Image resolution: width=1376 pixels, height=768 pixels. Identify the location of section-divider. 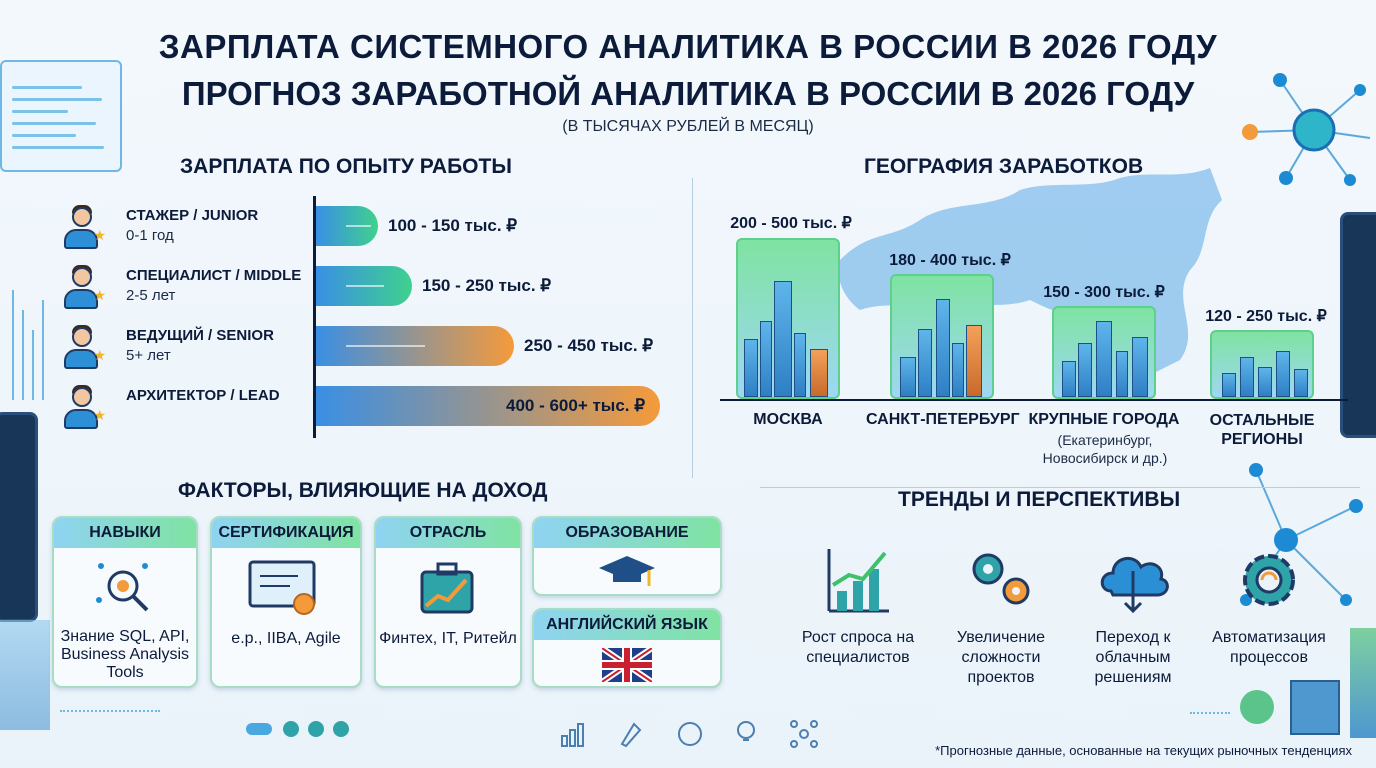
(692, 328).